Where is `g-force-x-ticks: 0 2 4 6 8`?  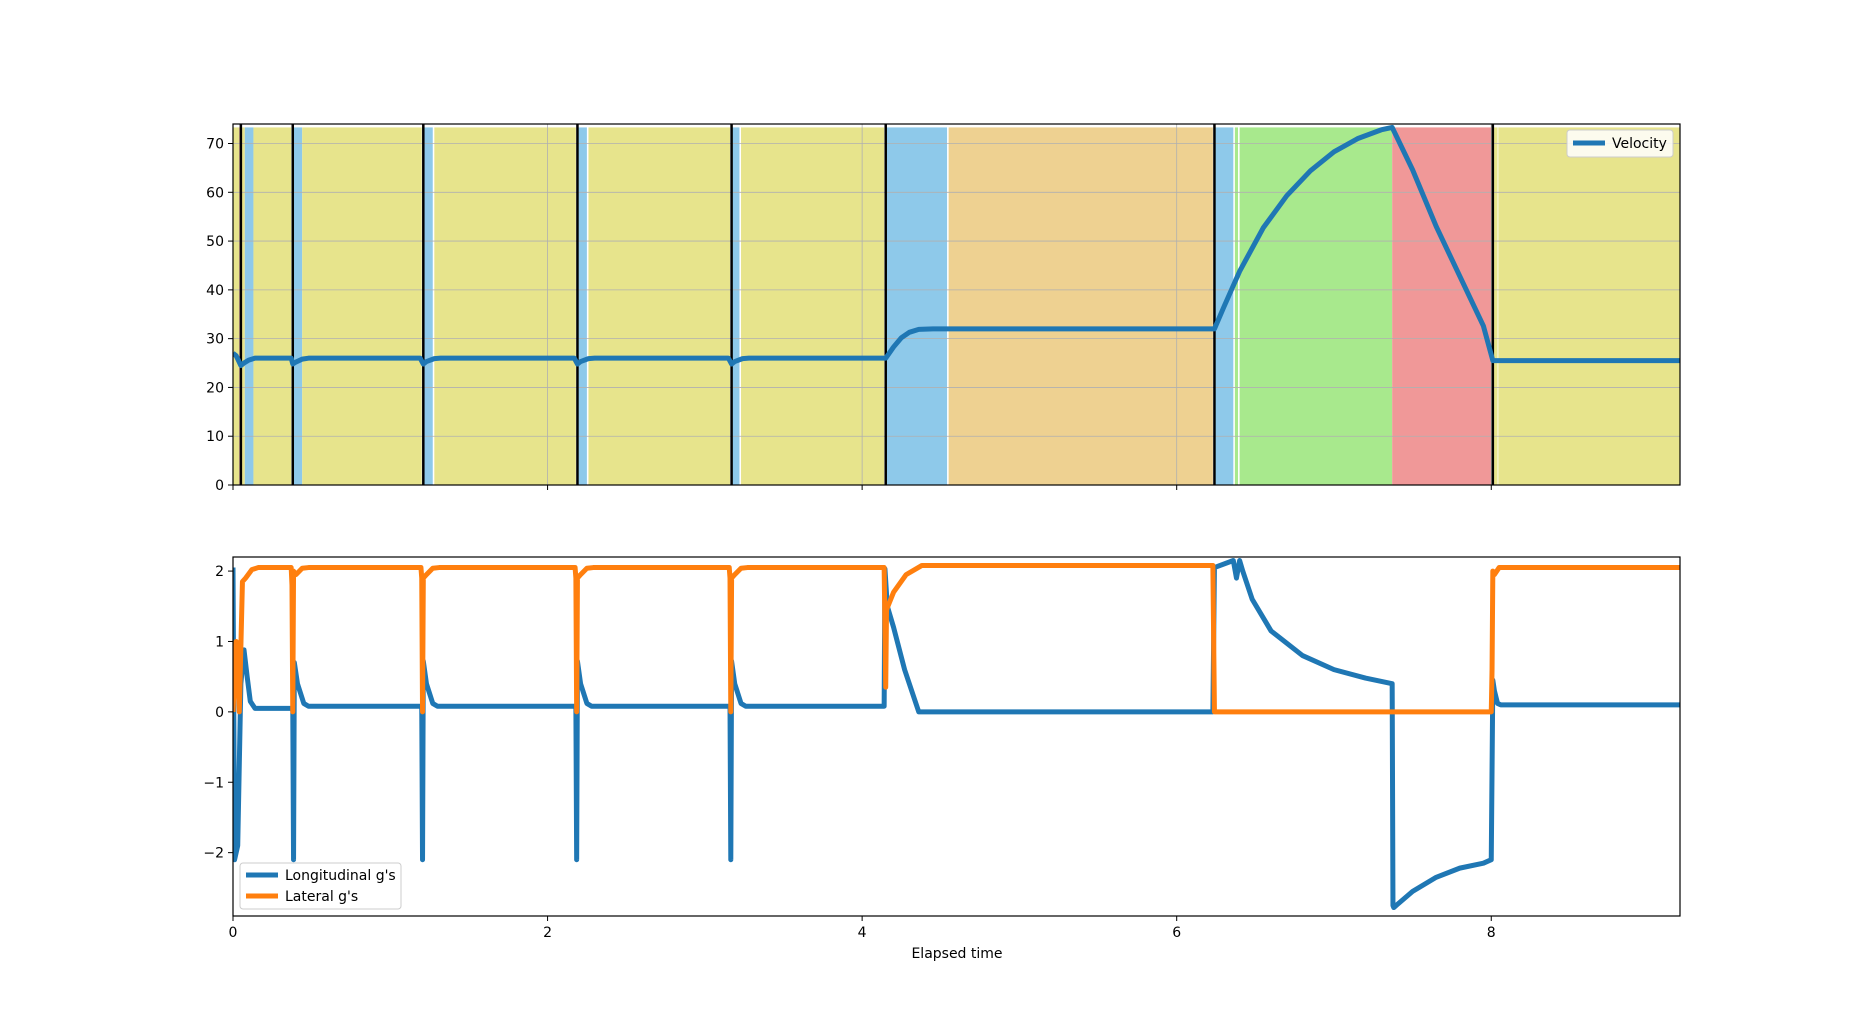
g-force-x-ticks: 0 2 4 6 8 is located at coordinates (862, 928).